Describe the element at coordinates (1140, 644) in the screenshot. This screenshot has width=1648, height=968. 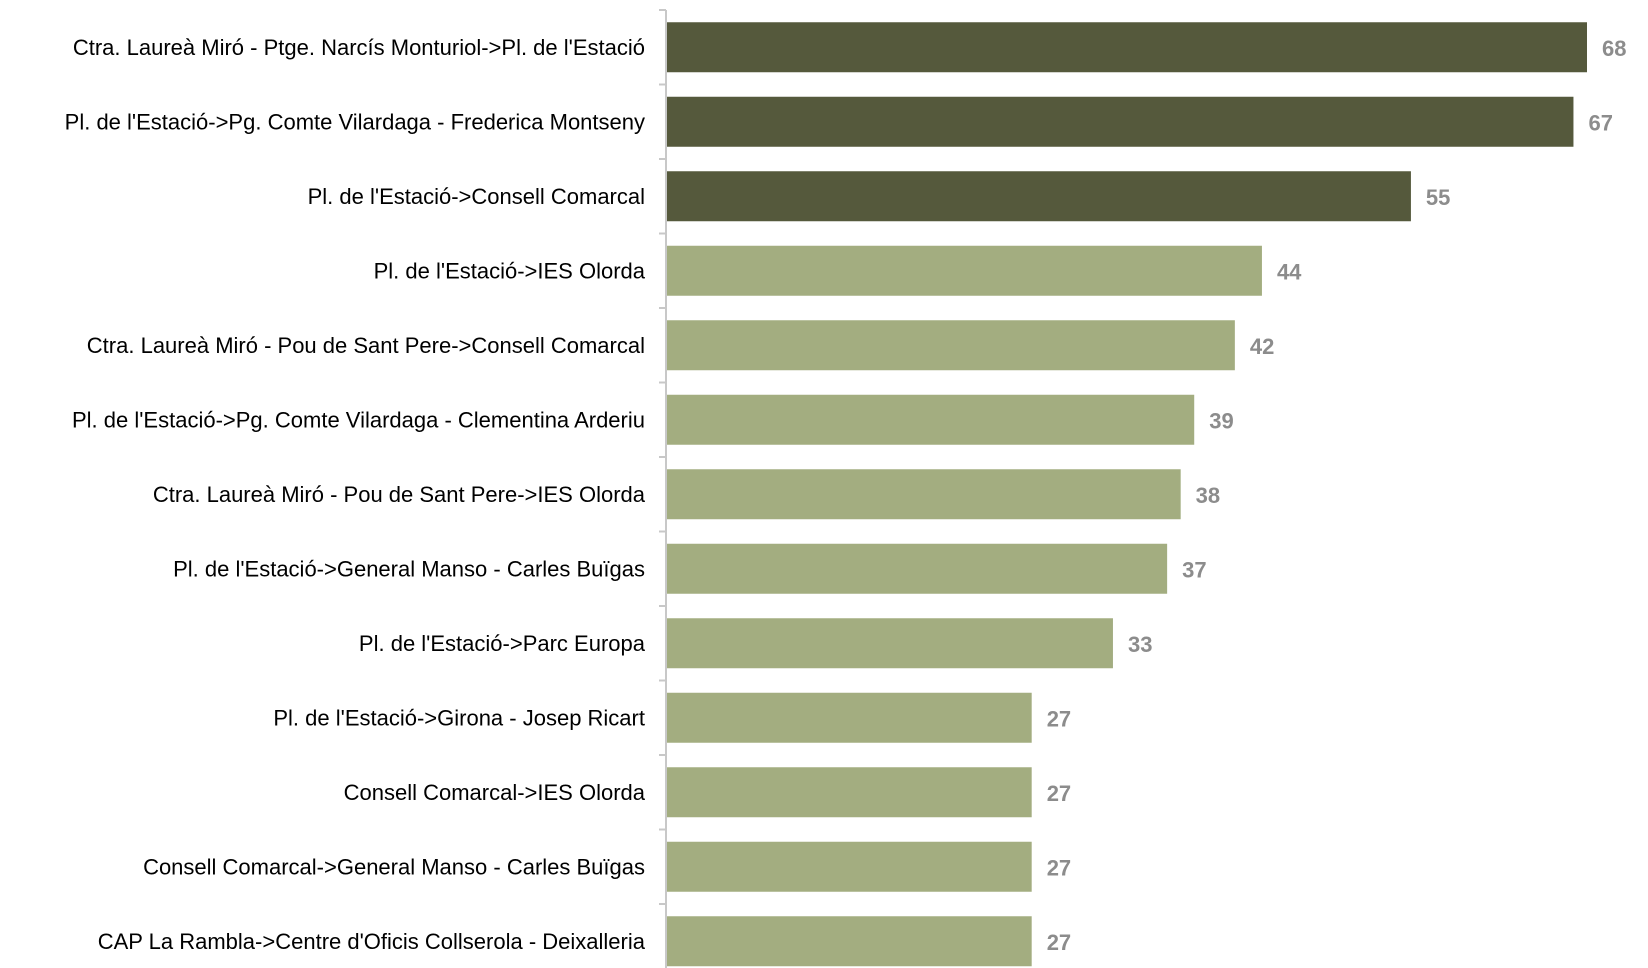
I see `value-label: 33` at that location.